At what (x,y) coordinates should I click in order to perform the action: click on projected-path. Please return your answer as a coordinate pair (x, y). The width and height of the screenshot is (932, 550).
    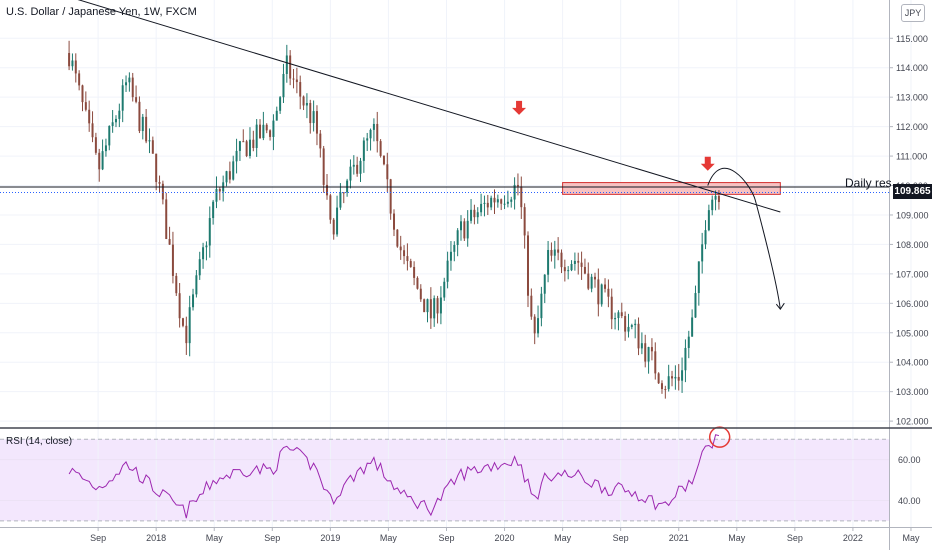
    Looking at the image, I should click on (744, 239).